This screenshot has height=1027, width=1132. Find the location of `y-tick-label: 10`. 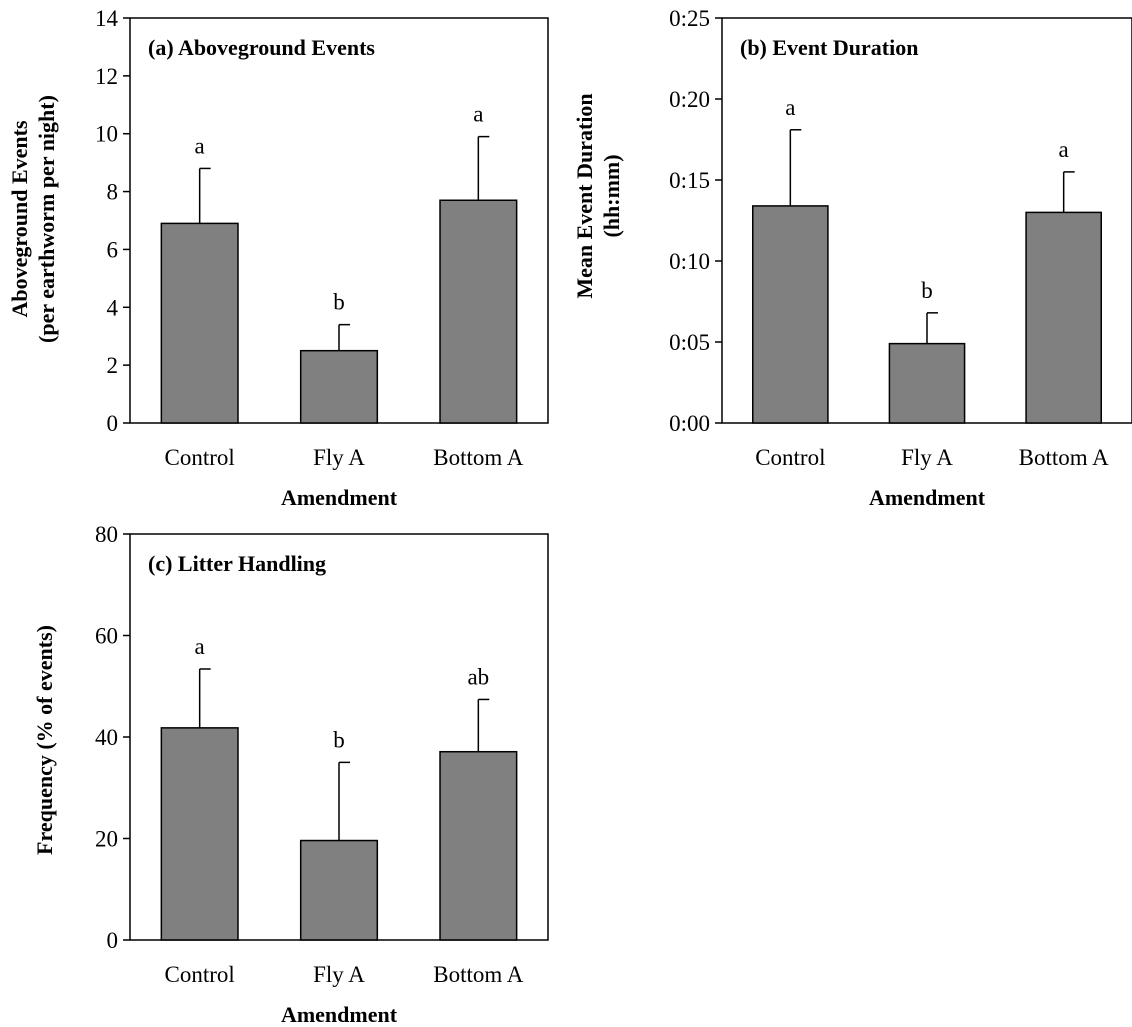

y-tick-label: 10 is located at coordinates (106, 134).